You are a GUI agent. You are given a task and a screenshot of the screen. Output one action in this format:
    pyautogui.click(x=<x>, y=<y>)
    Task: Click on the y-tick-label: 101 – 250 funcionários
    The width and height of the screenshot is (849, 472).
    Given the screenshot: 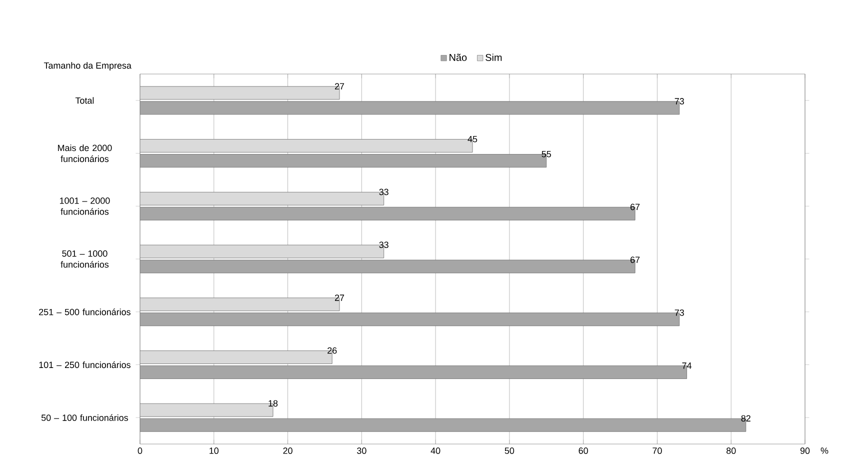 What is the action you would take?
    pyautogui.click(x=84, y=364)
    